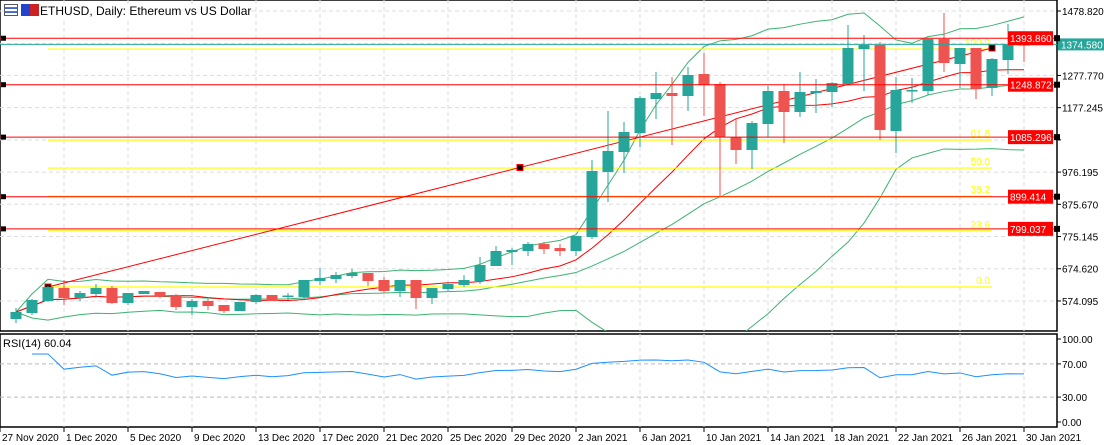 The height and width of the screenshot is (445, 1104). What do you see at coordinates (146, 11) in the screenshot?
I see `chart-title: ETHUSD, Daily: Ethereum vs US Dollar` at bounding box center [146, 11].